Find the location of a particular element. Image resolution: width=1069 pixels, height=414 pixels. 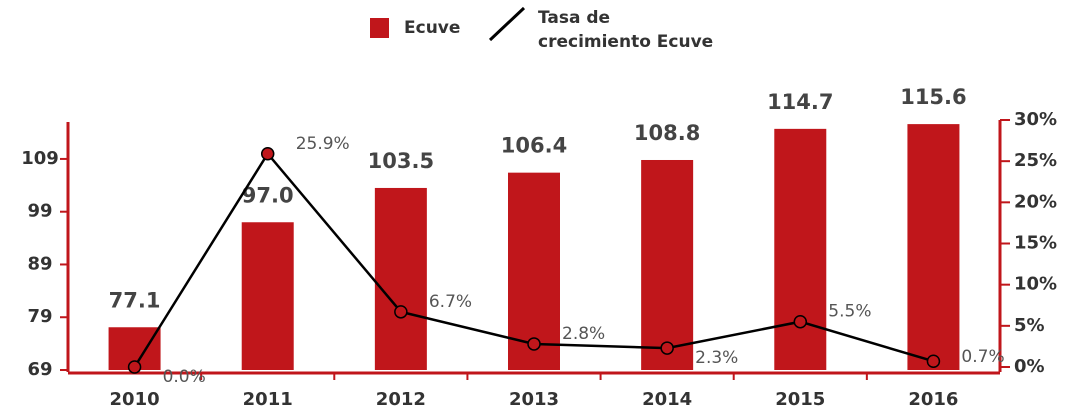

legend-swatch is located at coordinates (379, 28).